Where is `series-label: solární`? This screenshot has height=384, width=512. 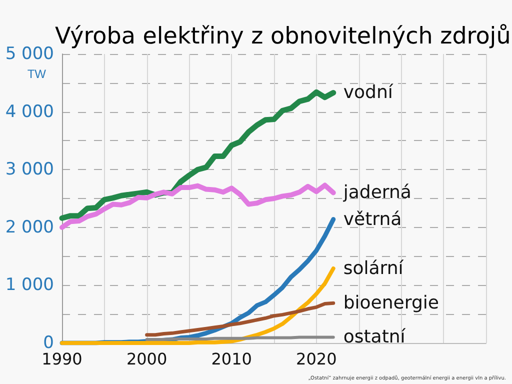 series-label: solární is located at coordinates (373, 268).